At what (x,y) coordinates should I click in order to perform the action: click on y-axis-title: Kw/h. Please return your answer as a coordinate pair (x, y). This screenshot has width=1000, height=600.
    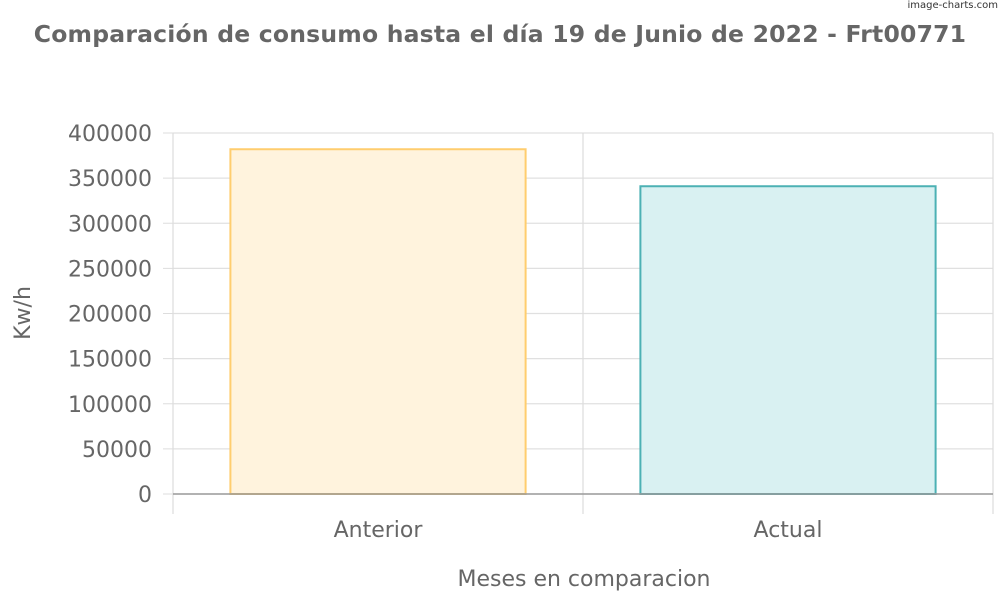
    Looking at the image, I should click on (23, 313).